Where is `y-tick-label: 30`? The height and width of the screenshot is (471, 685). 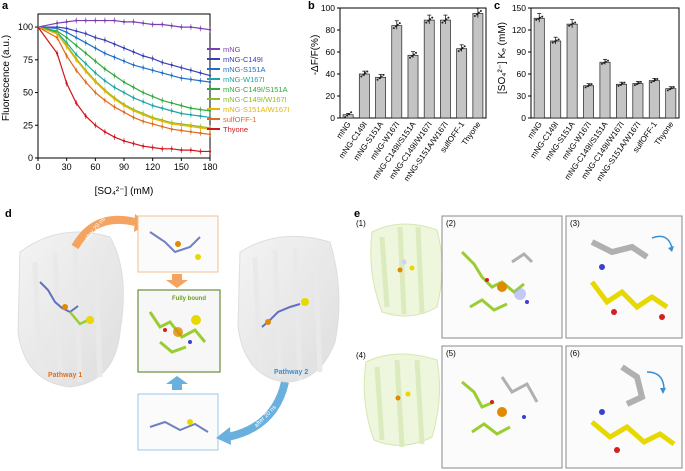
y-tick-label: 30 is located at coordinates (522, 96).